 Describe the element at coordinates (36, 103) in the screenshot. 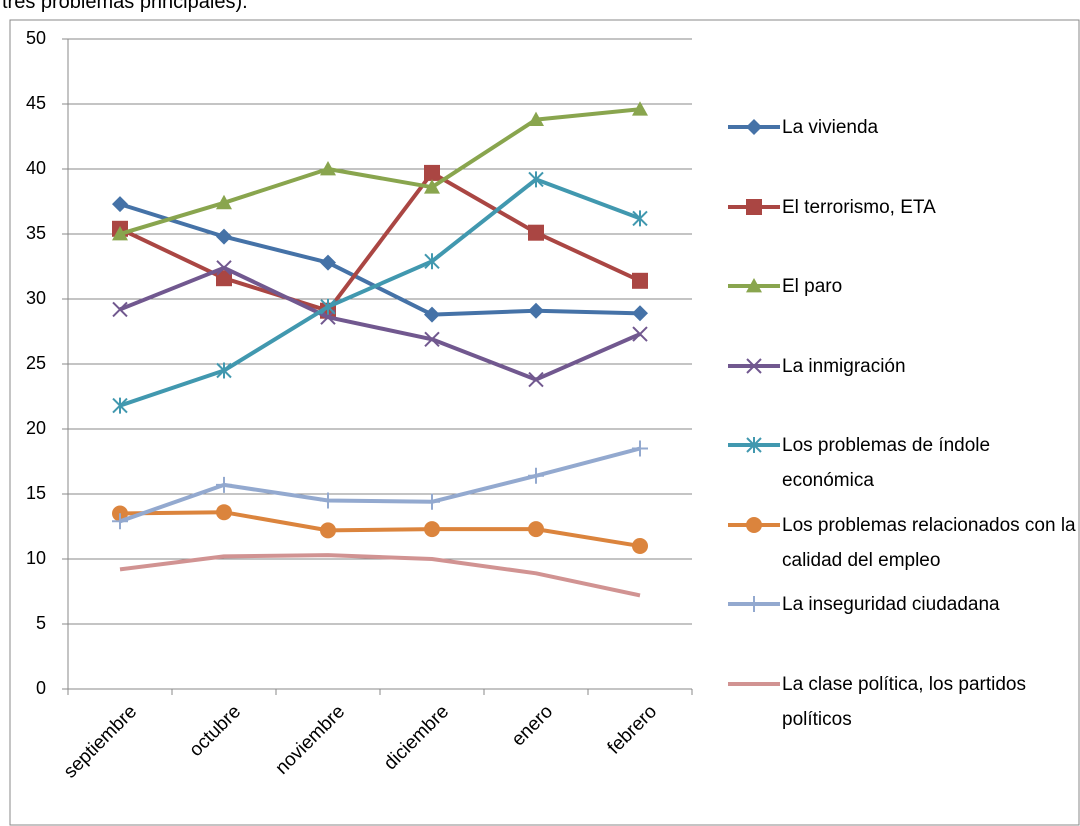

I see `y-tick-label: 45` at that location.